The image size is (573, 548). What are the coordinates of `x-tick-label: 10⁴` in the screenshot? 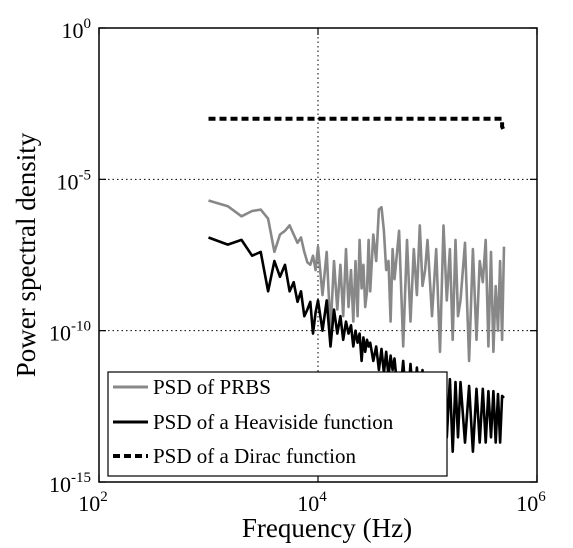 It's located at (312, 502).